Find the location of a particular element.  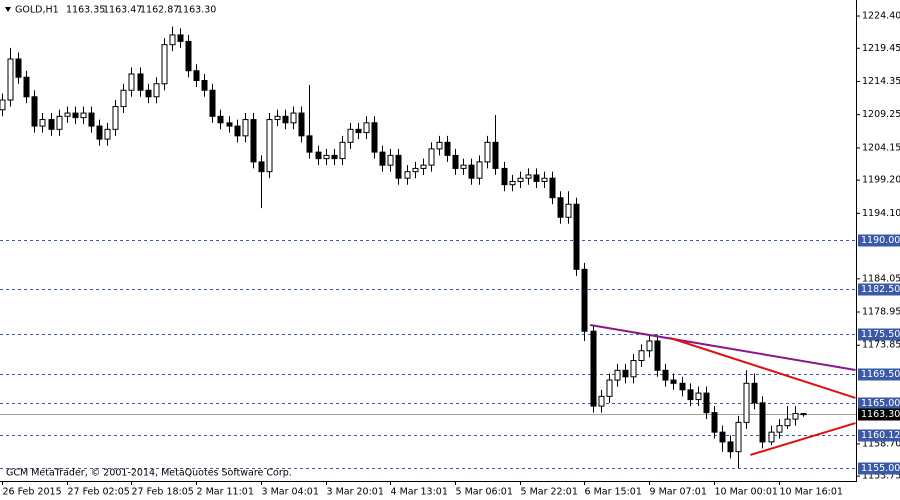

high-label: 1163.47 is located at coordinates (122, 10).